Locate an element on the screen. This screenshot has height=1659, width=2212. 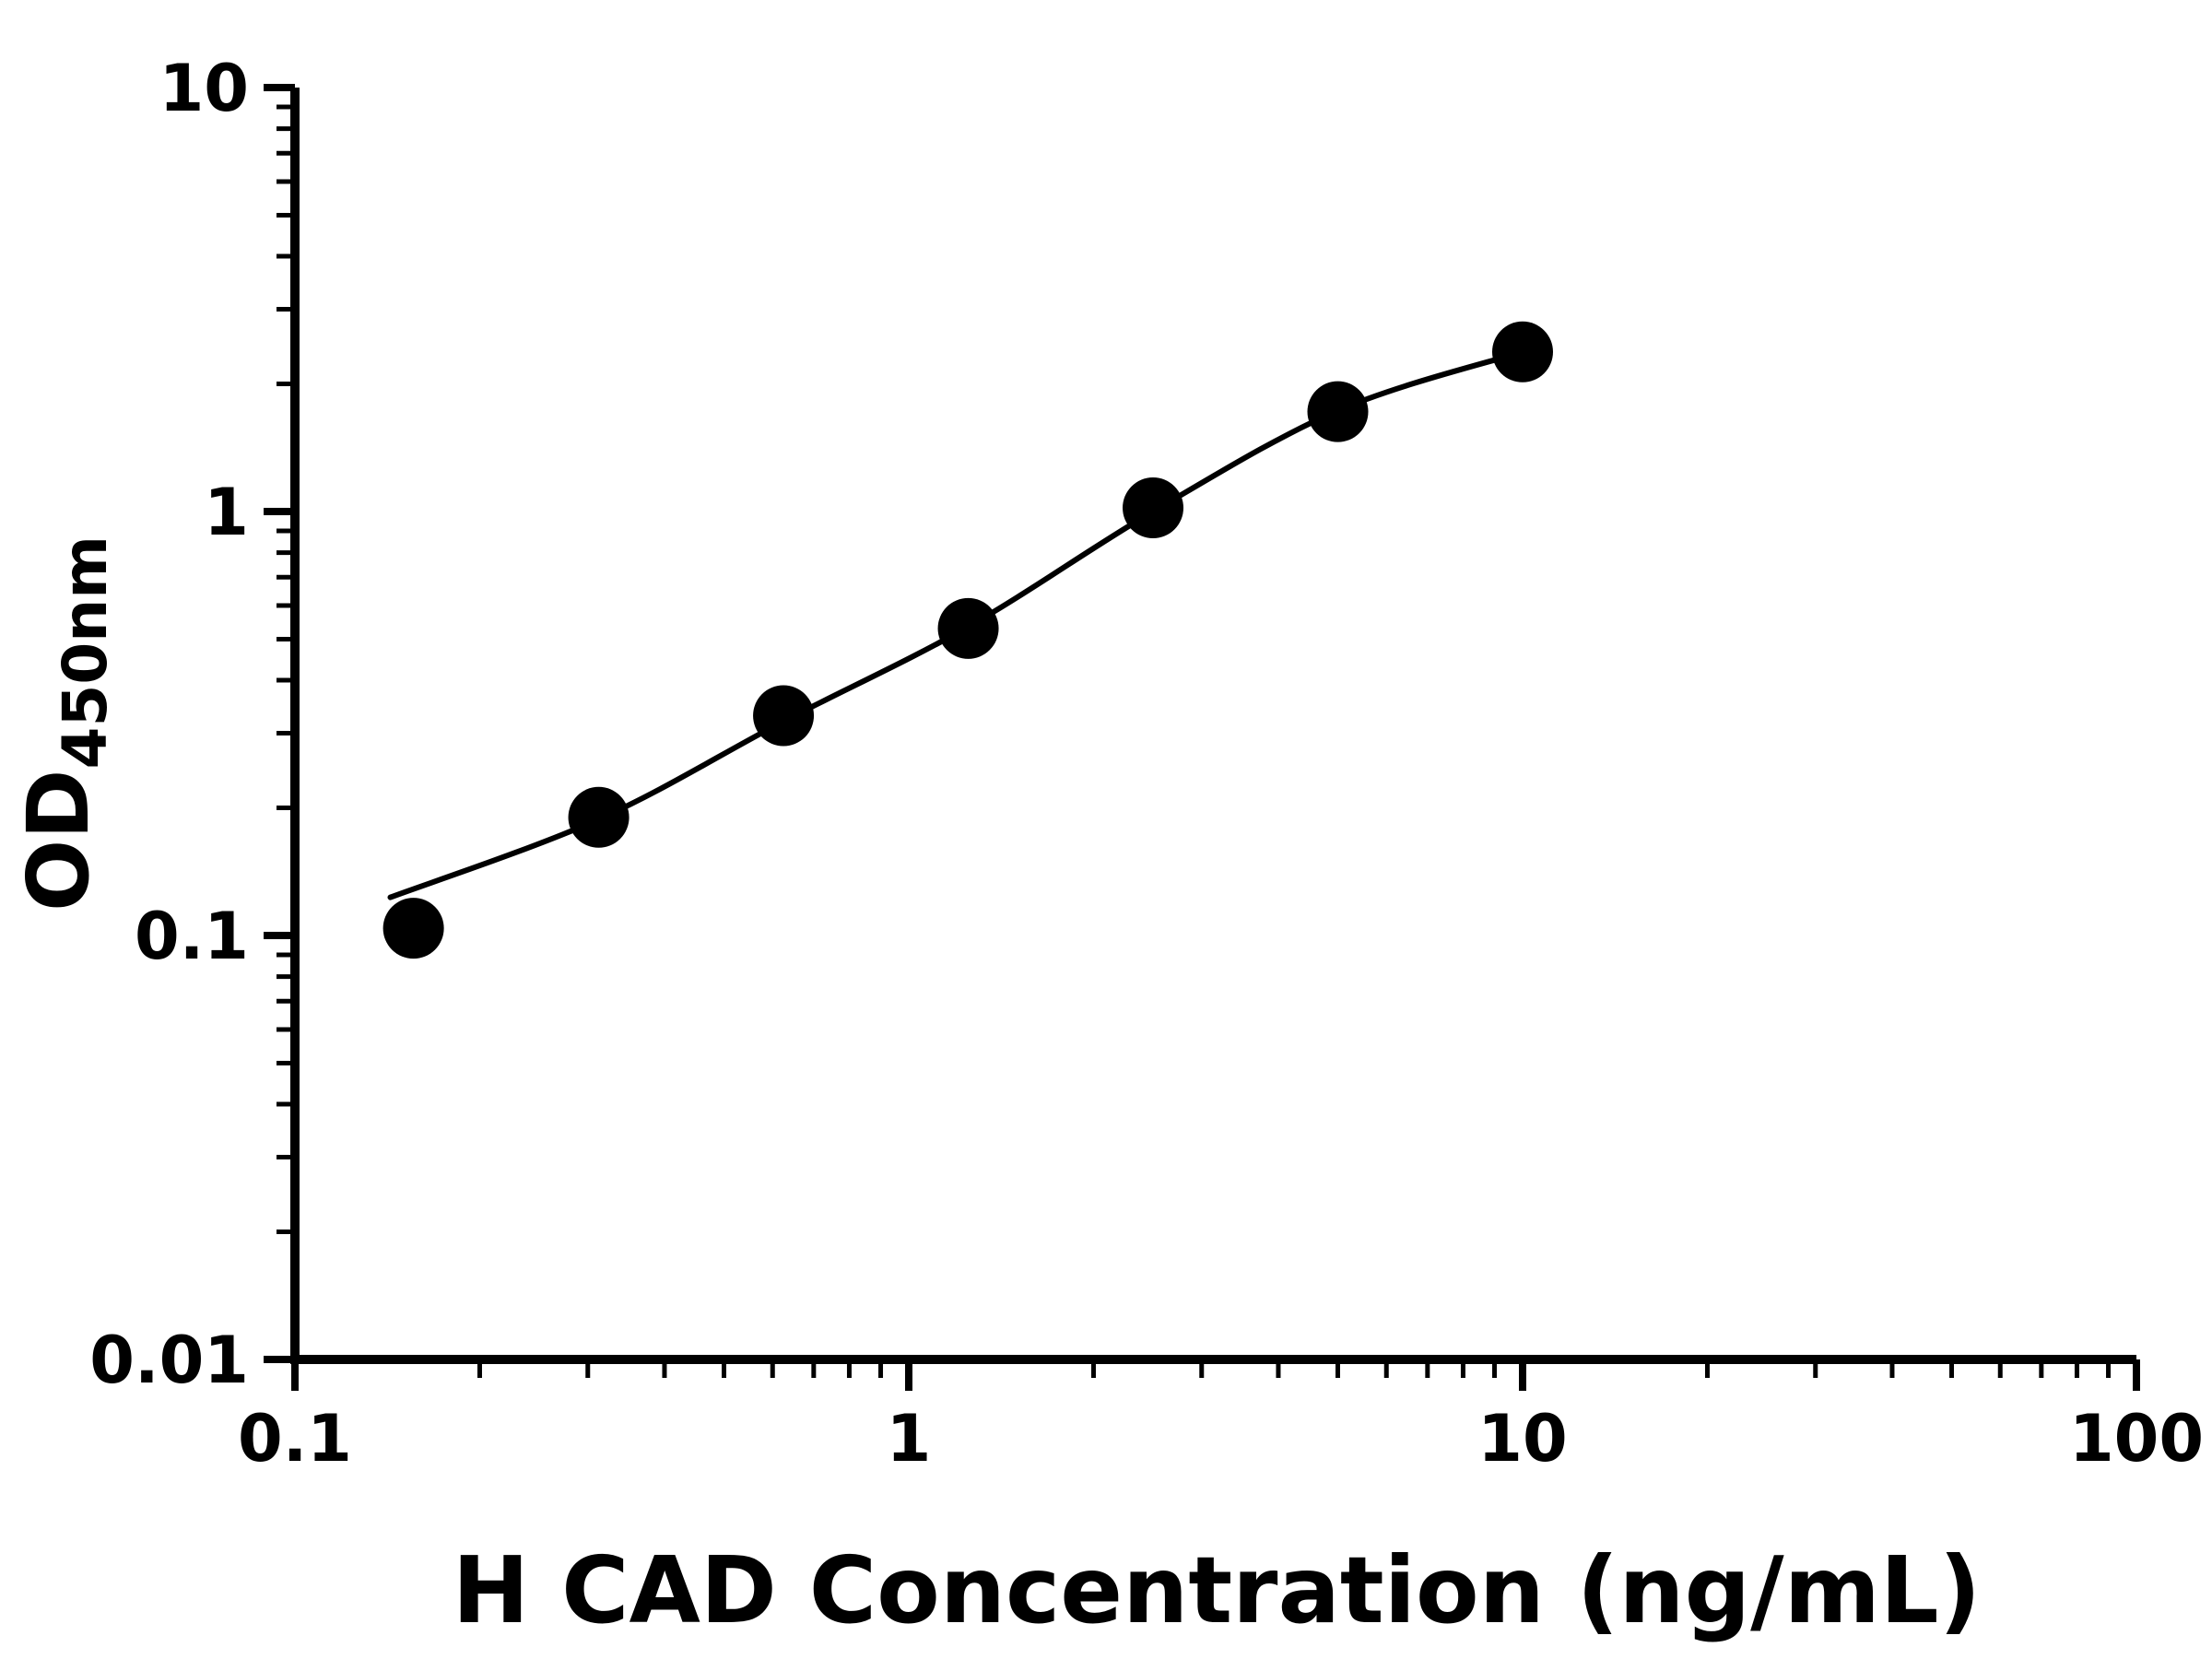
x-axis-title: H CAD Concentration (ng/mL) is located at coordinates (1217, 1590).